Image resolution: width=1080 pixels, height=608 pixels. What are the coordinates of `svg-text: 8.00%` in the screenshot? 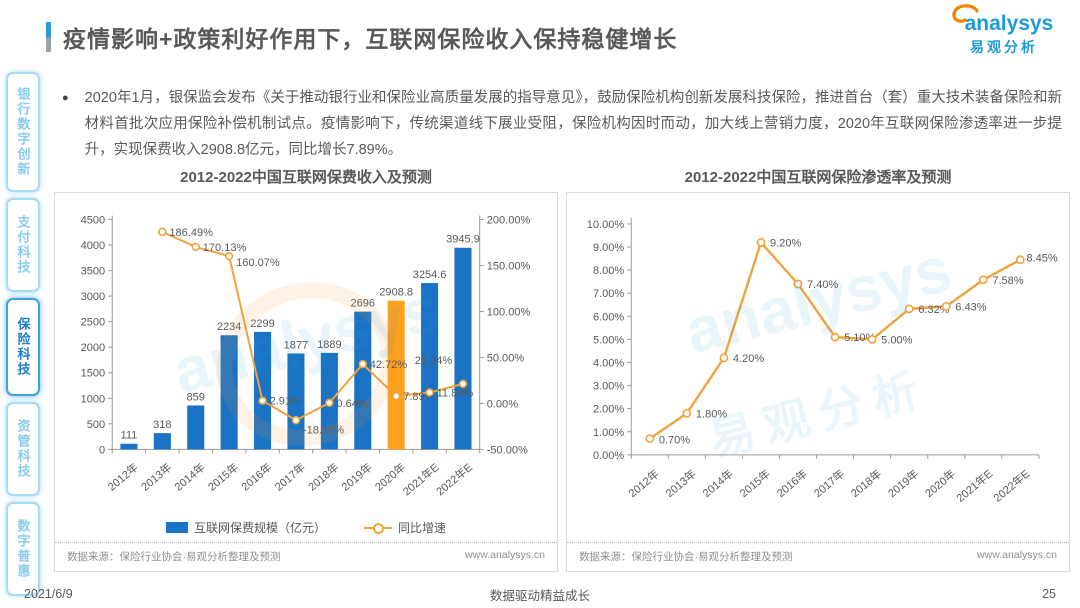 It's located at (608, 271).